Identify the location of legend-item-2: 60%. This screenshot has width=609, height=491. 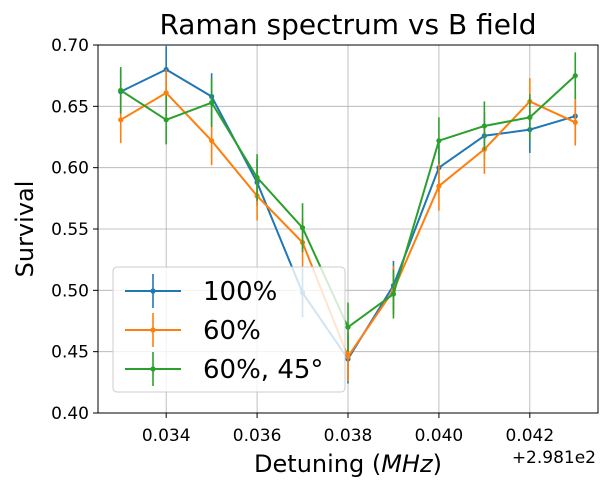
(193, 330).